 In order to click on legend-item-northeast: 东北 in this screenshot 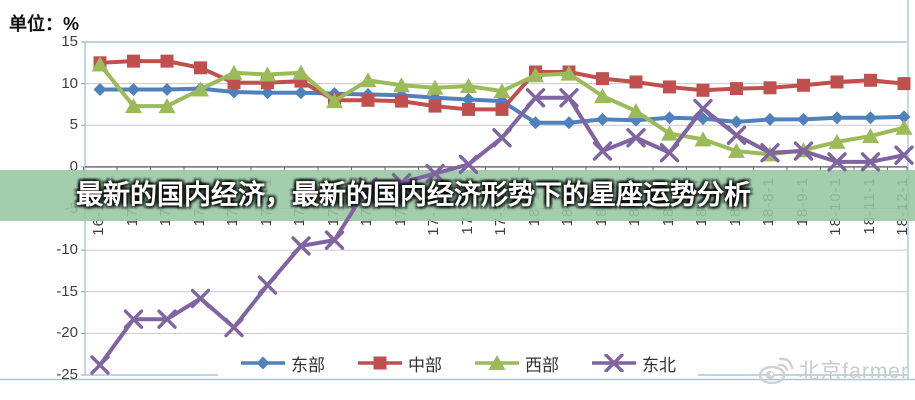, I will do `click(633, 363)`.